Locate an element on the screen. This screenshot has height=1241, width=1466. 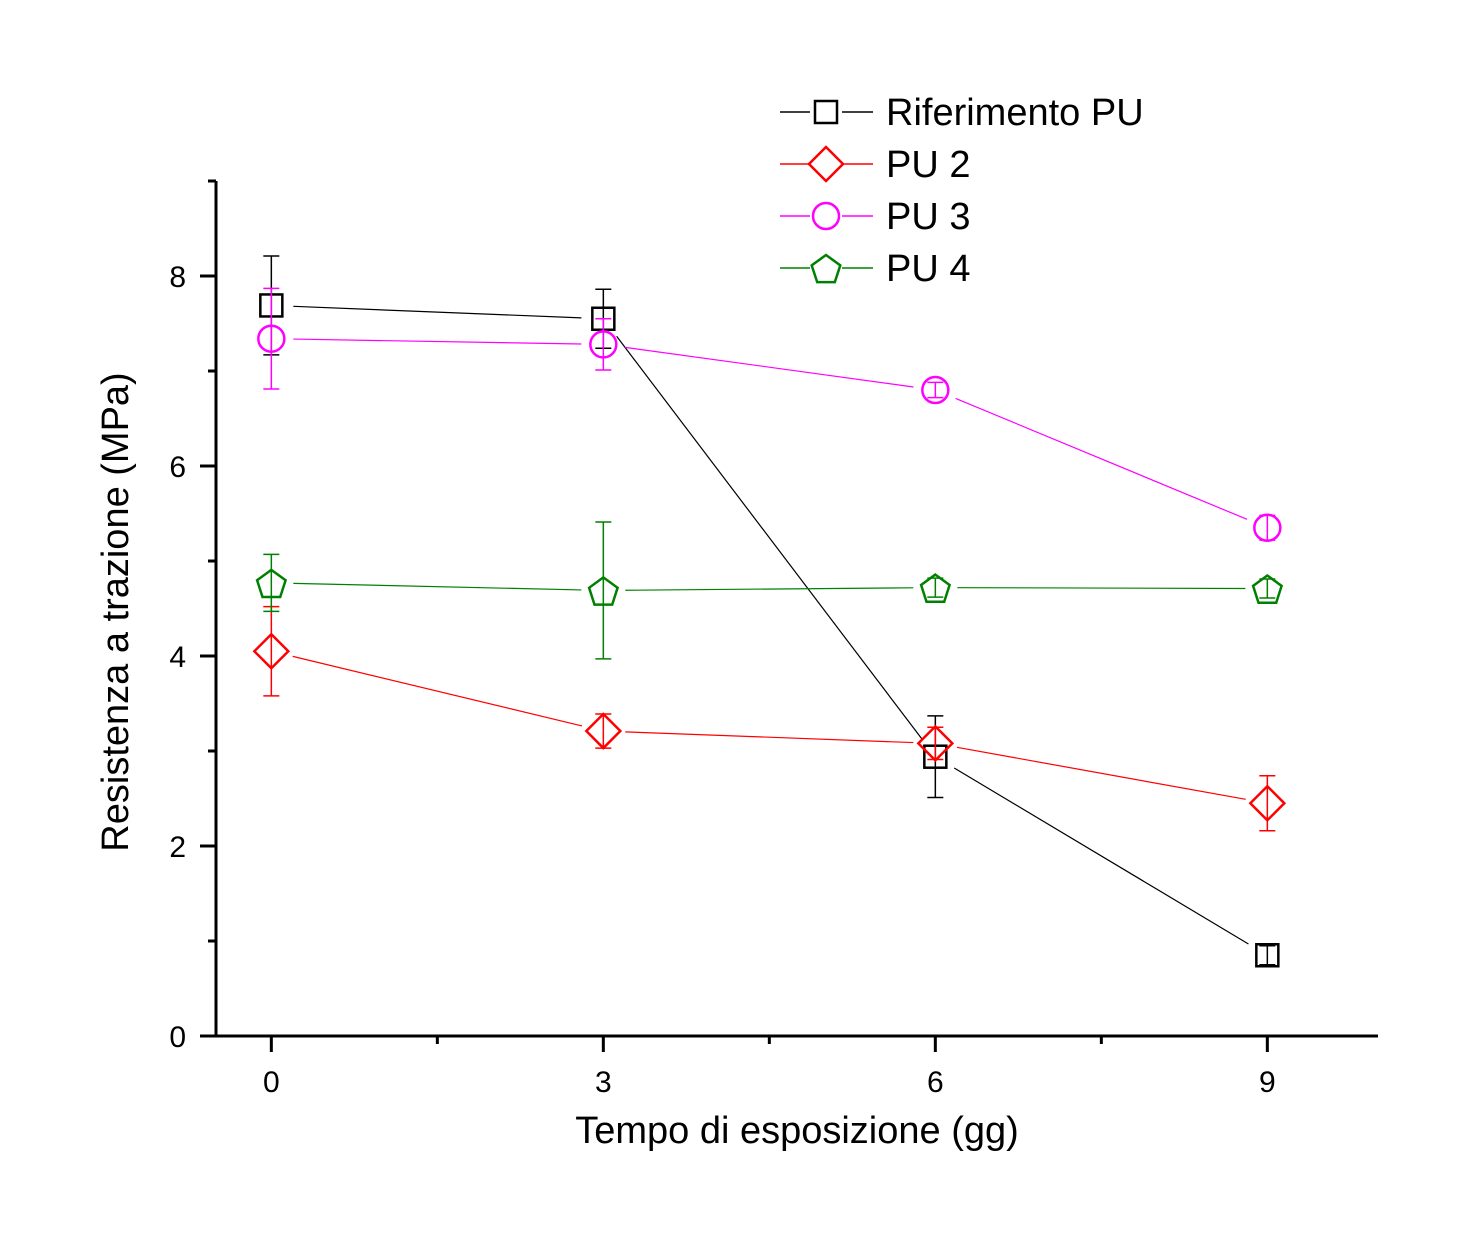
legend-item: Riferimento PU is located at coordinates (962, 113).